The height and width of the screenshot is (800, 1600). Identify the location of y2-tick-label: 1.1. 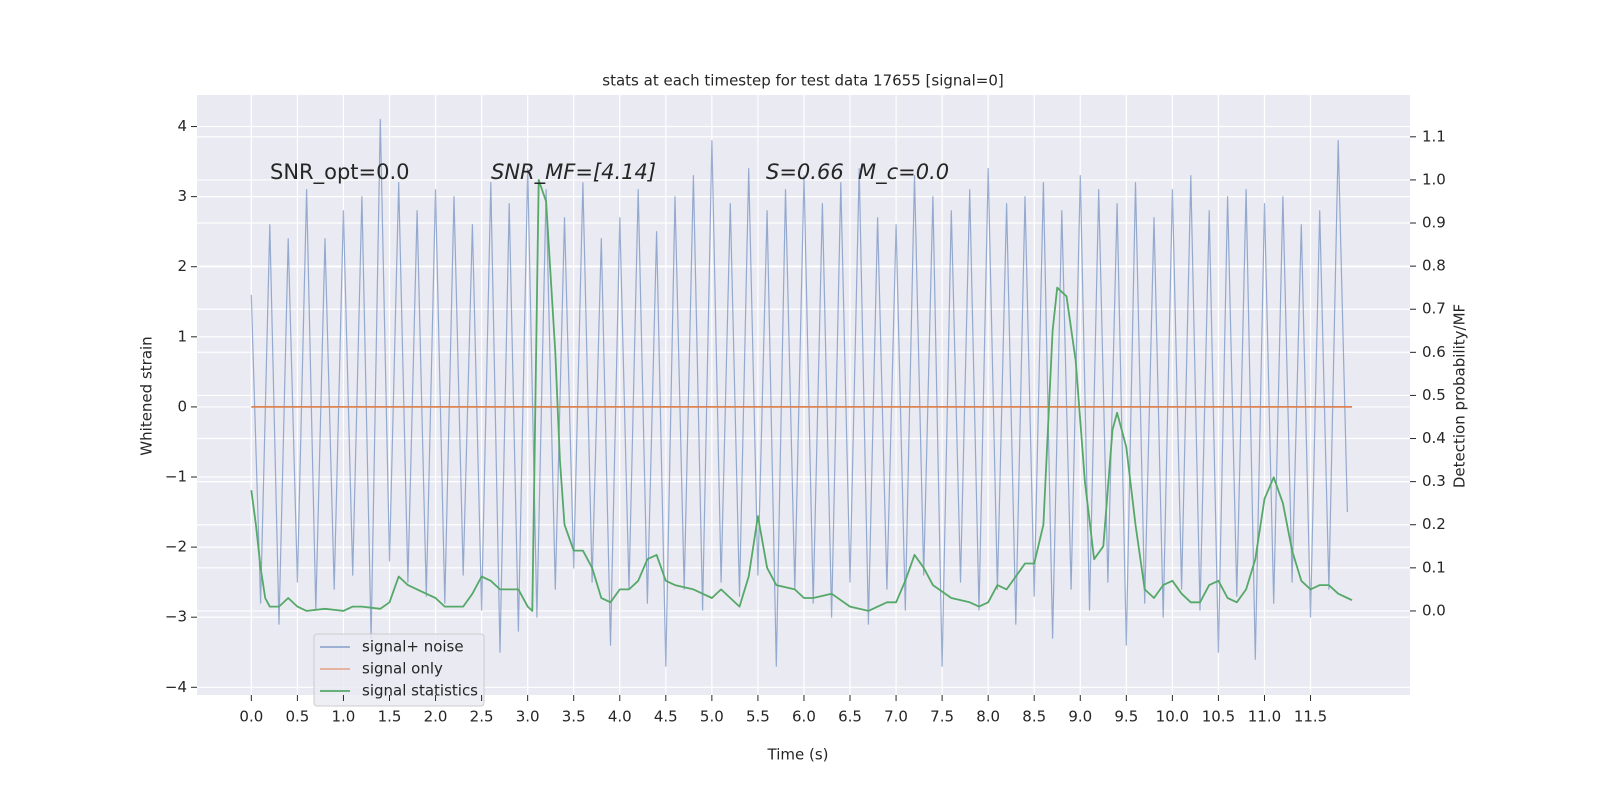
(1434, 136).